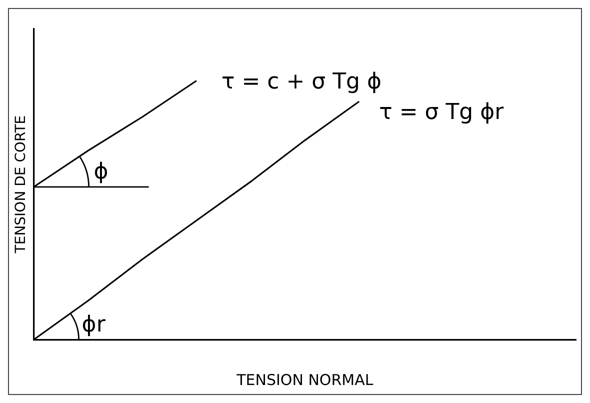 The height and width of the screenshot is (403, 590). What do you see at coordinates (94, 325) in the screenshot?
I see `annotation: ϕr` at bounding box center [94, 325].